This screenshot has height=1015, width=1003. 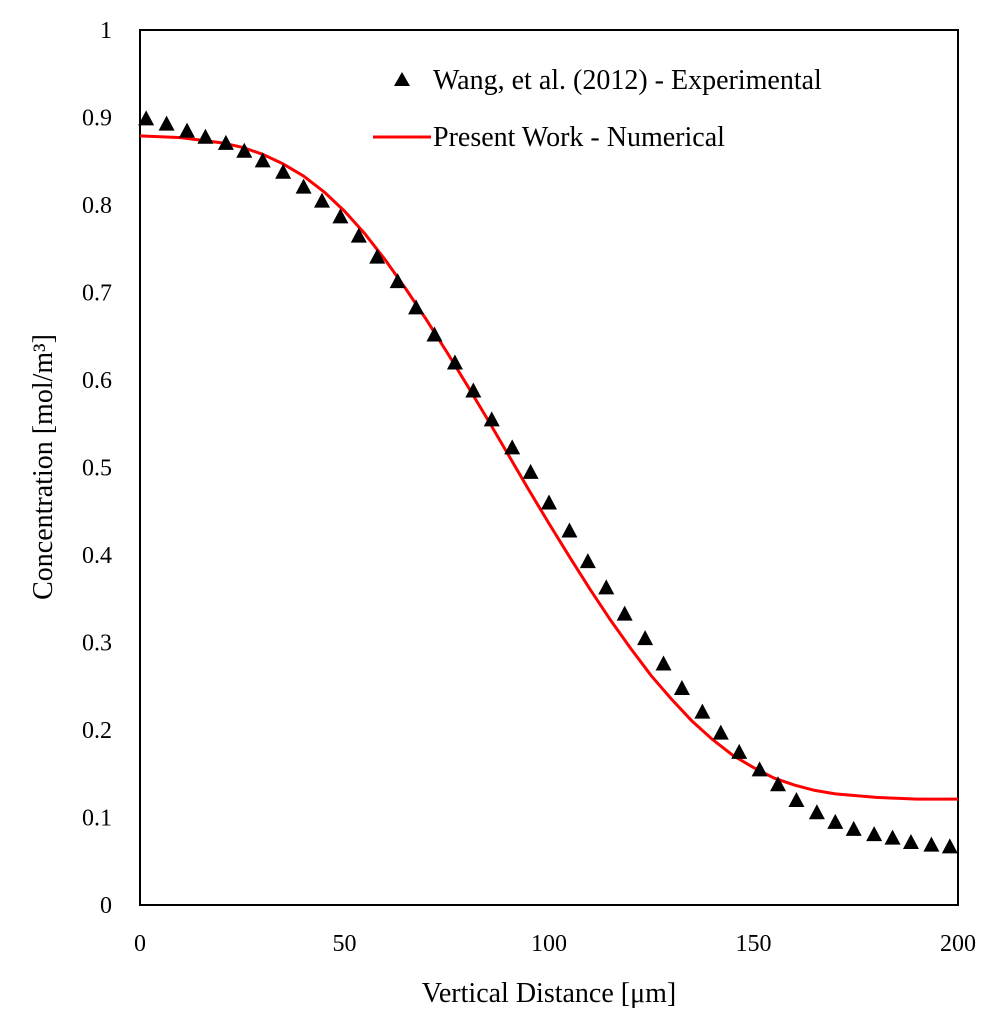 I want to click on y-axis-title: Concentration [mol/m³], so click(x=43, y=467).